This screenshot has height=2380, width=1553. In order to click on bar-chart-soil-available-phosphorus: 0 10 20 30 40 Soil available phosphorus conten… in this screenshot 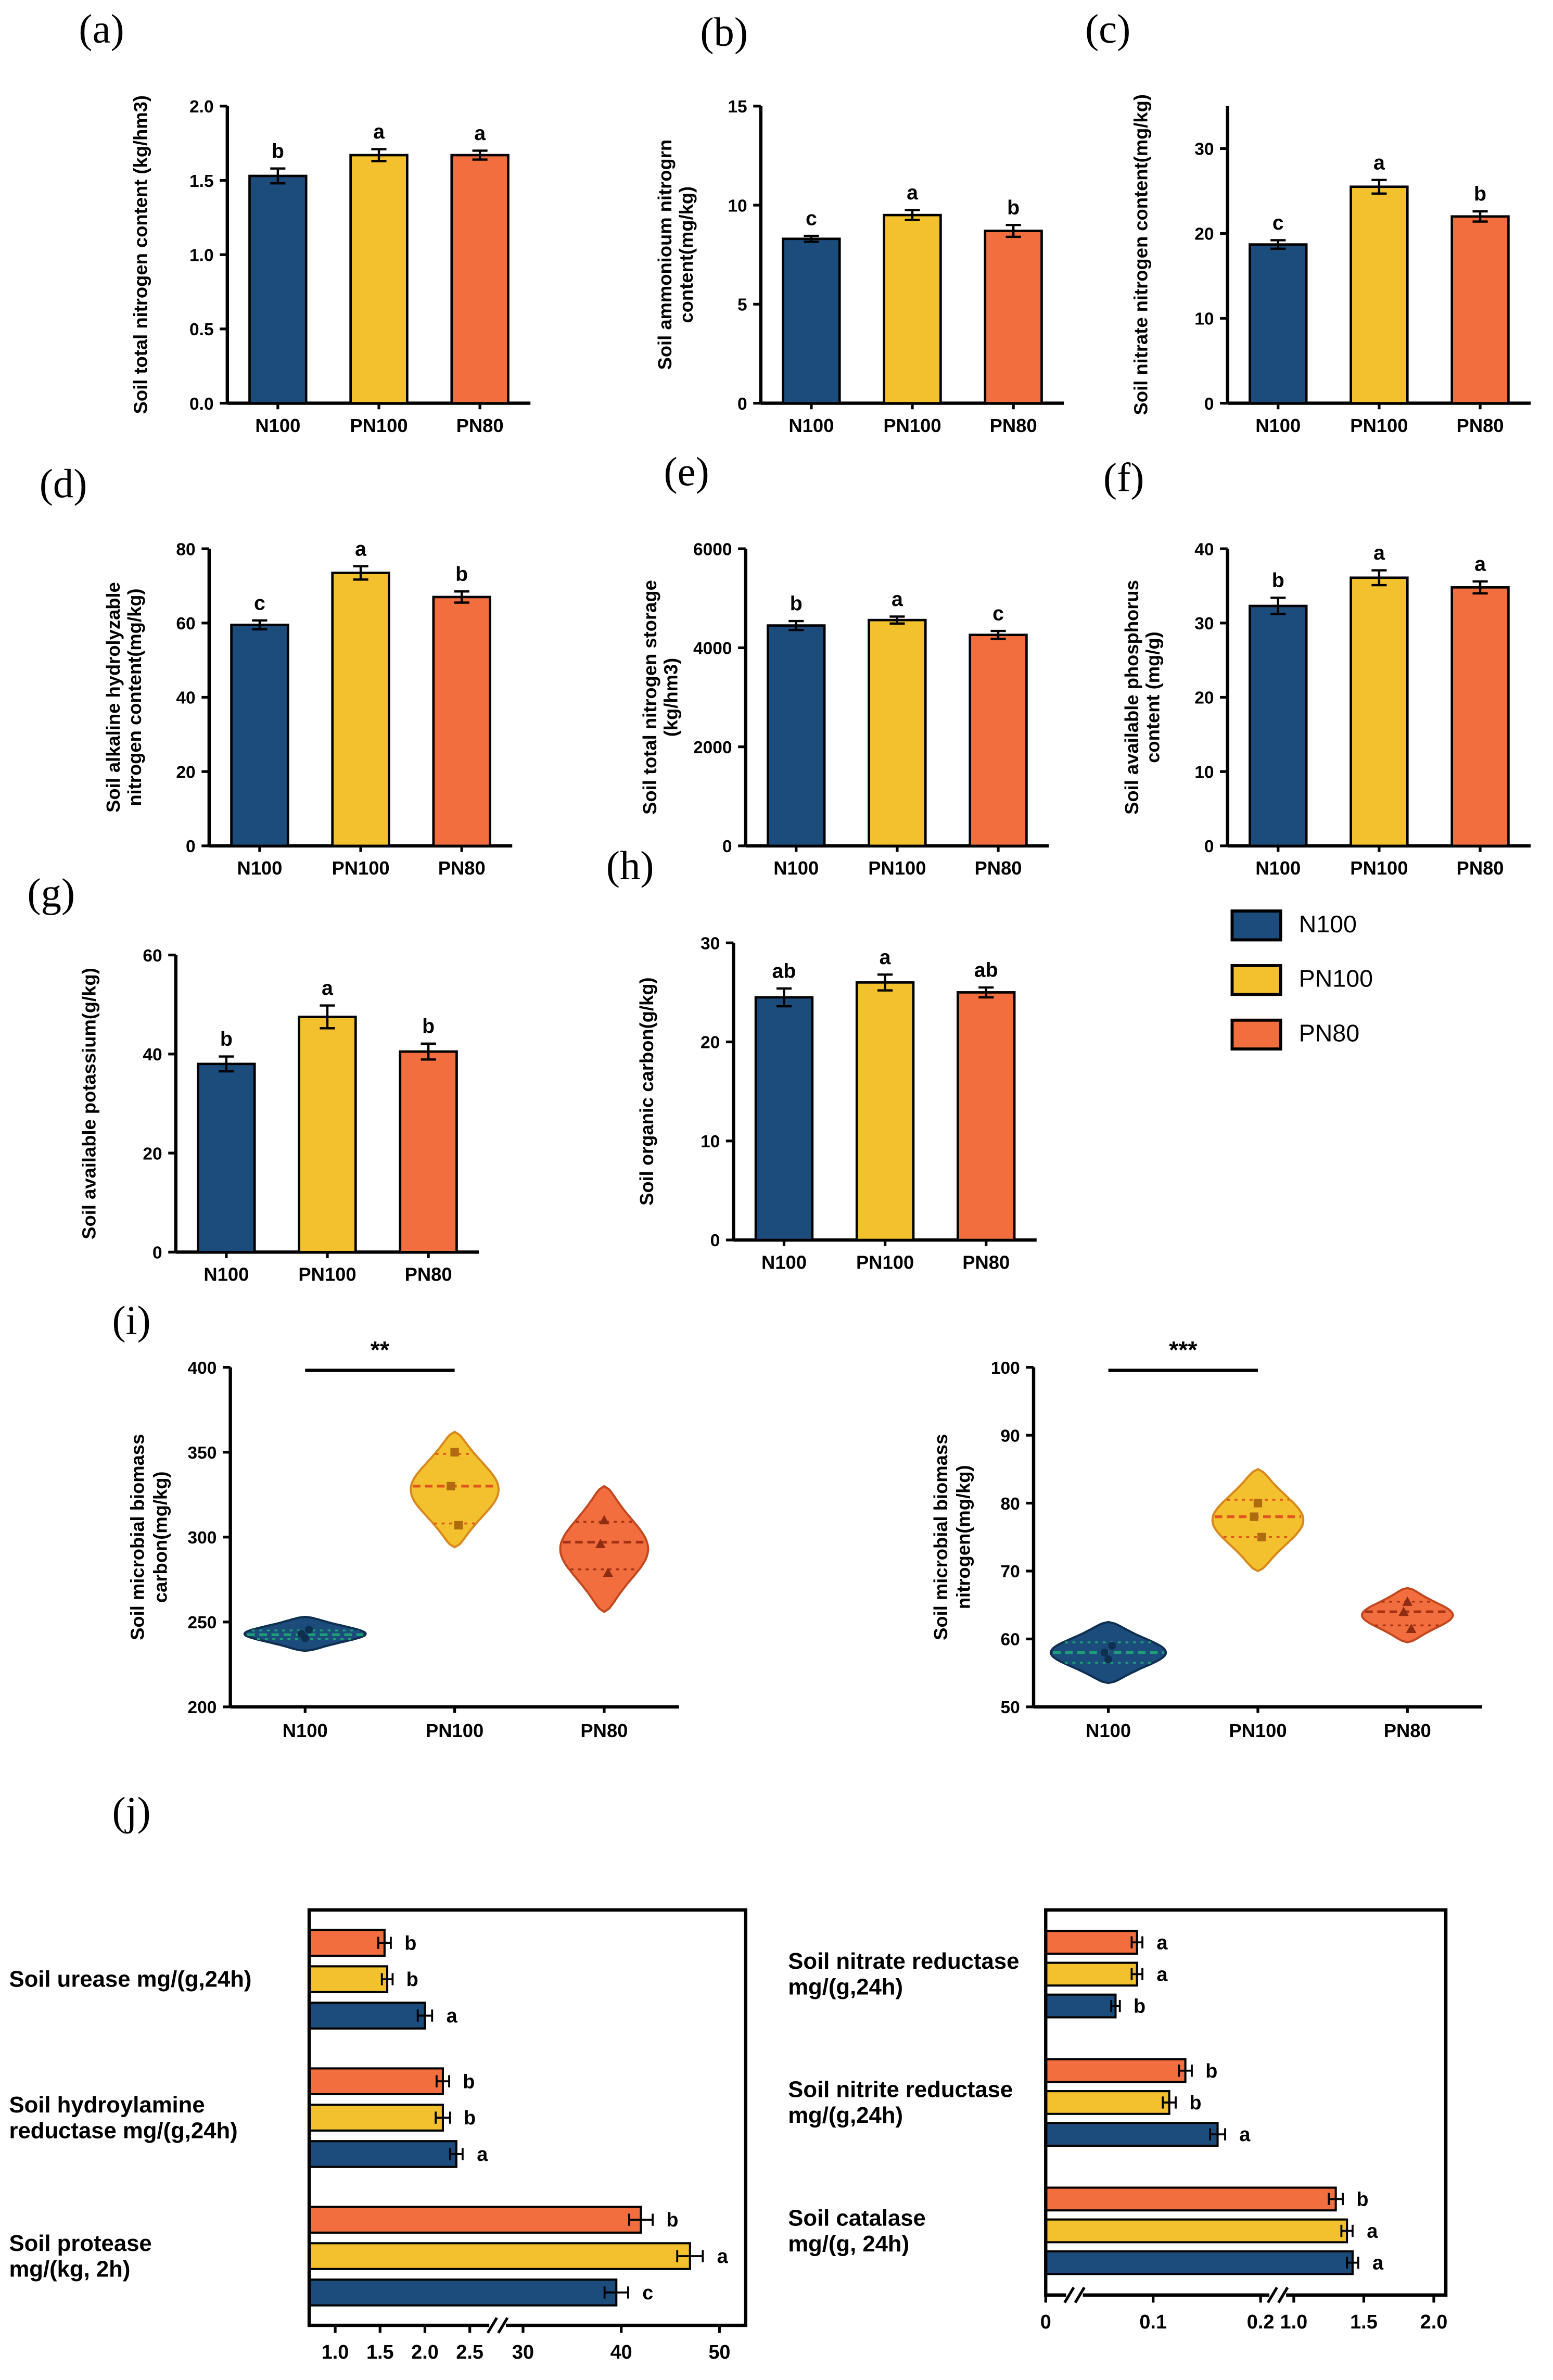, I will do `click(1326, 709)`.